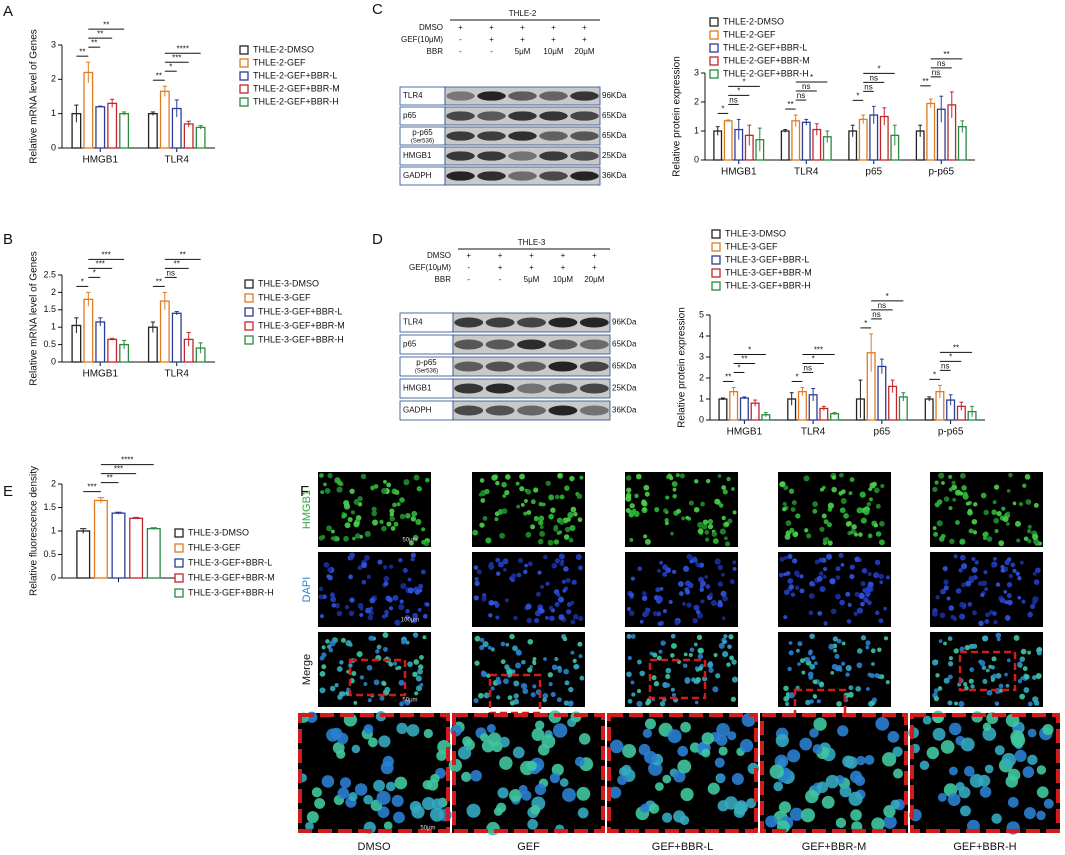  What do you see at coordinates (49, 309) in the screenshot?
I see `y-tick-label: 1.5` at bounding box center [49, 309].